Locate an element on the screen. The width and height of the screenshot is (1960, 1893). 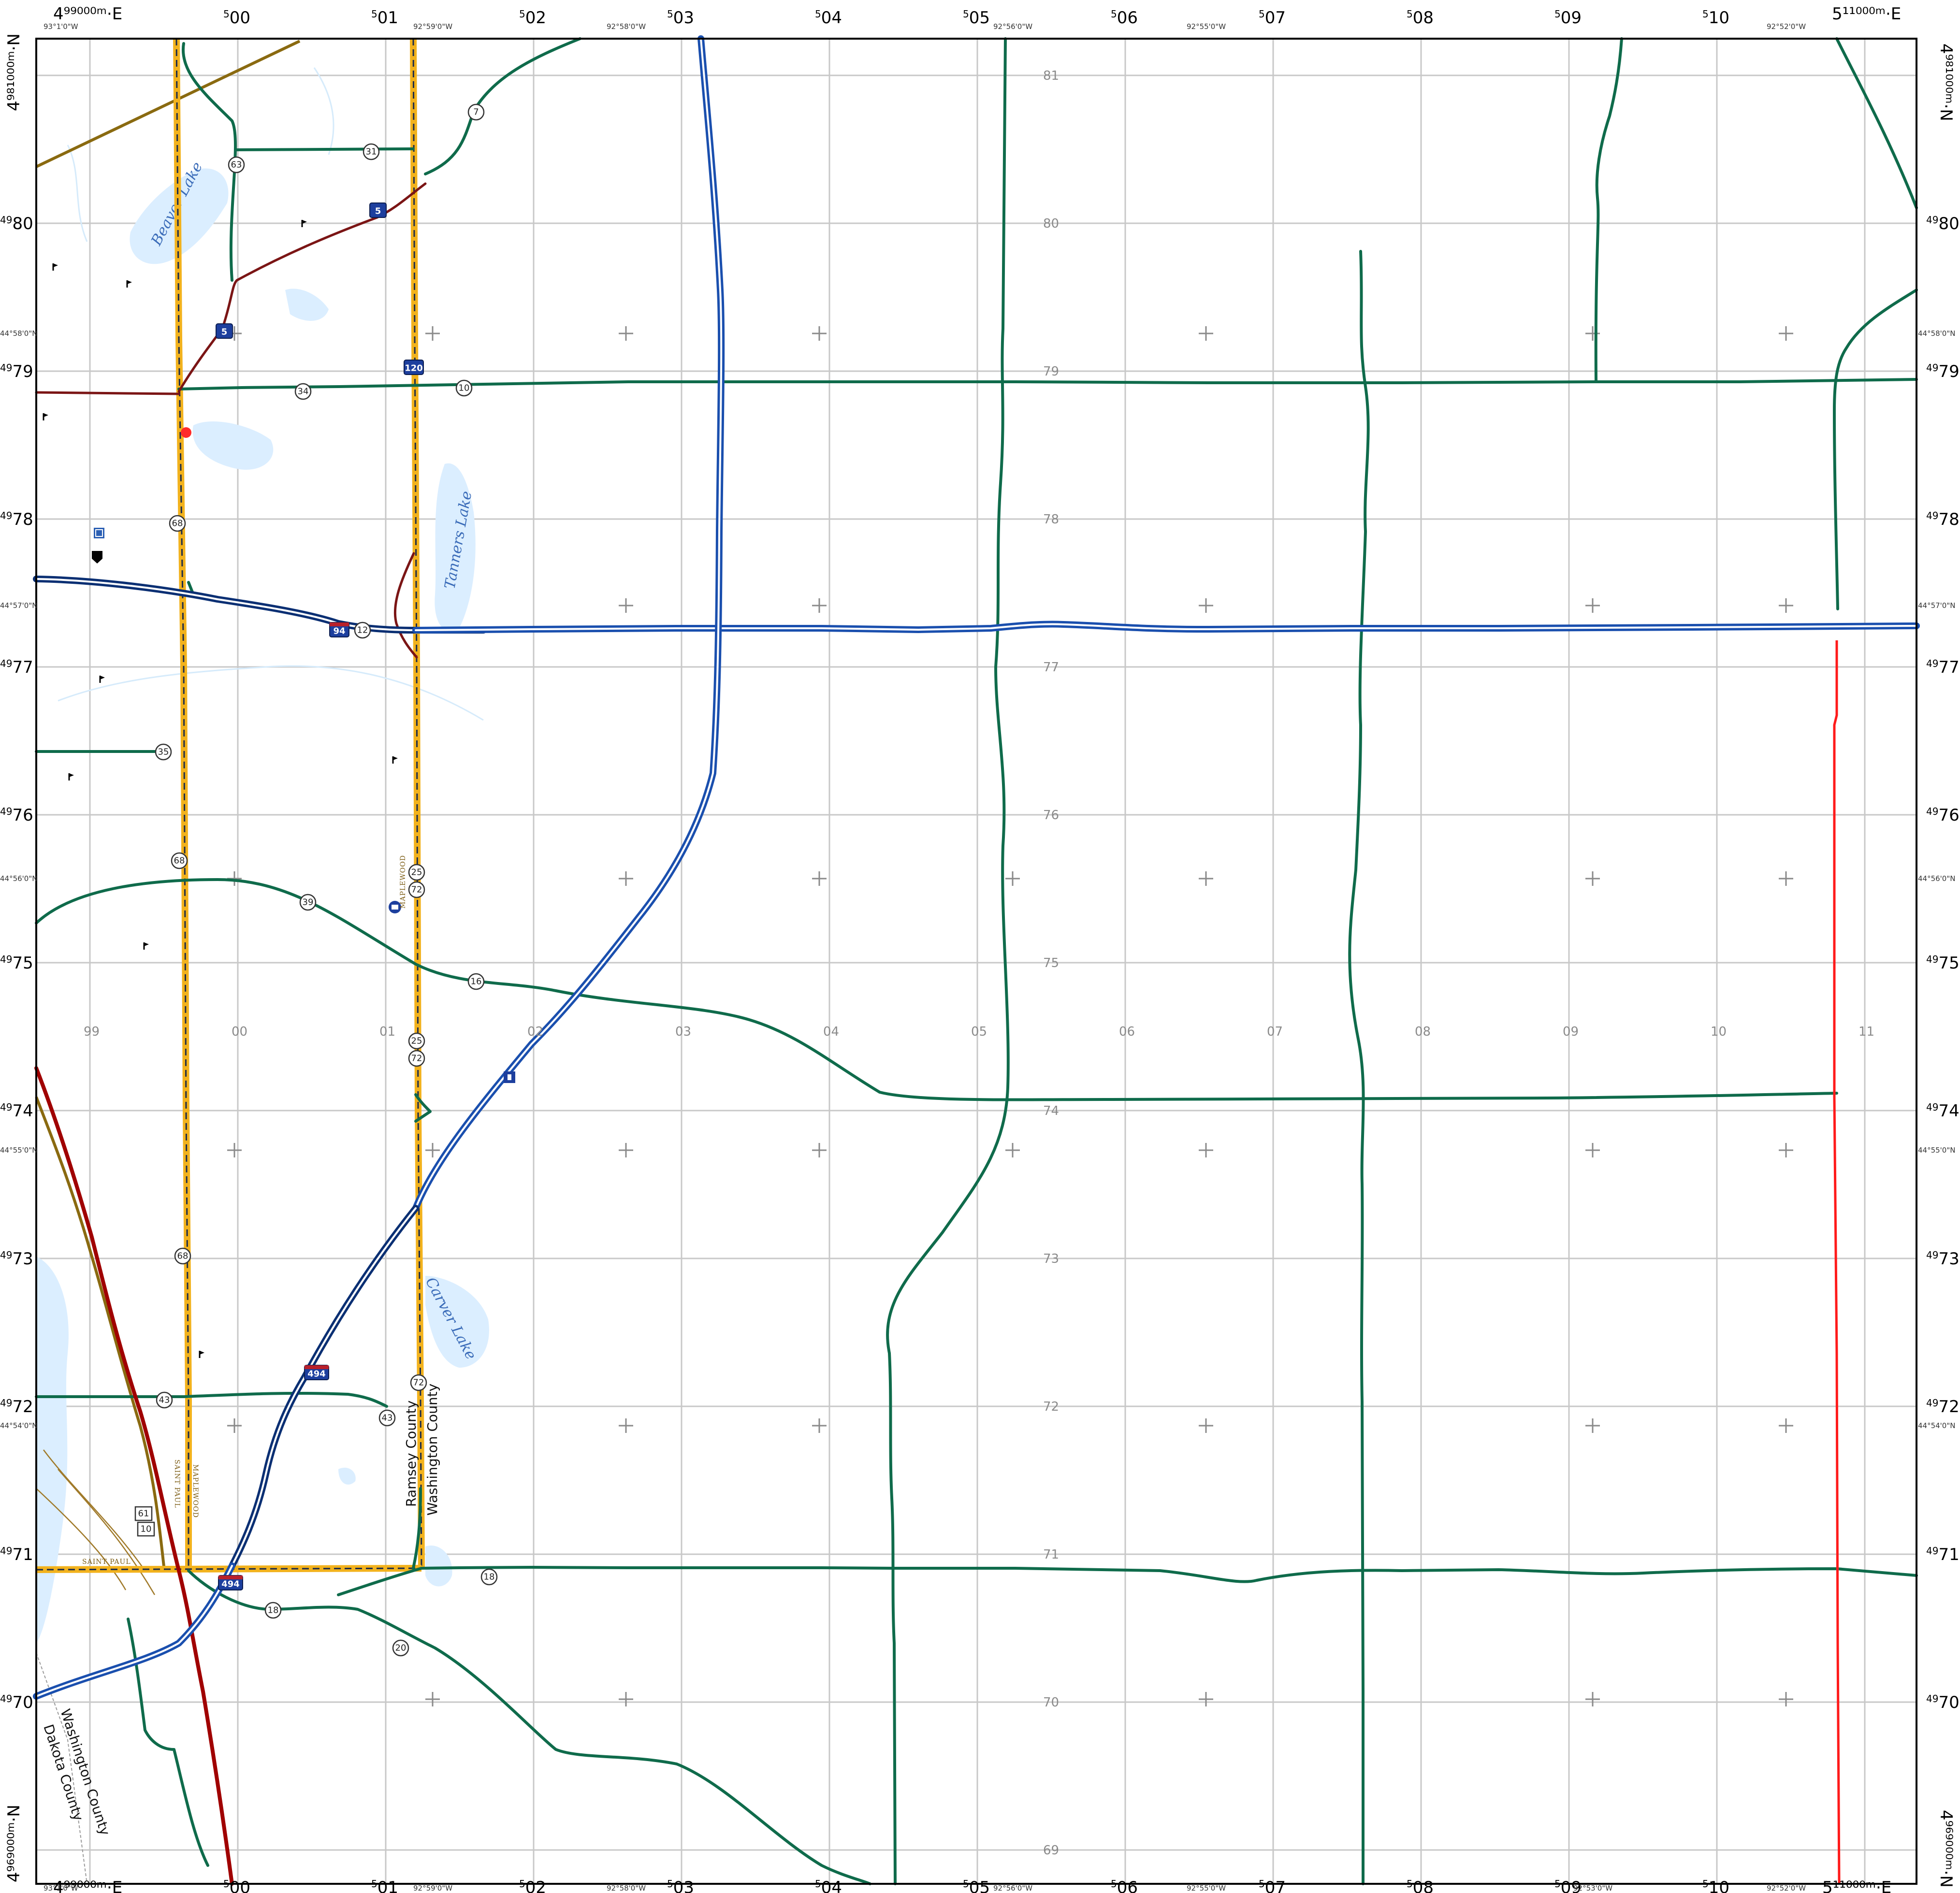
svg-text: 74 is located at coordinates (1051, 1111).